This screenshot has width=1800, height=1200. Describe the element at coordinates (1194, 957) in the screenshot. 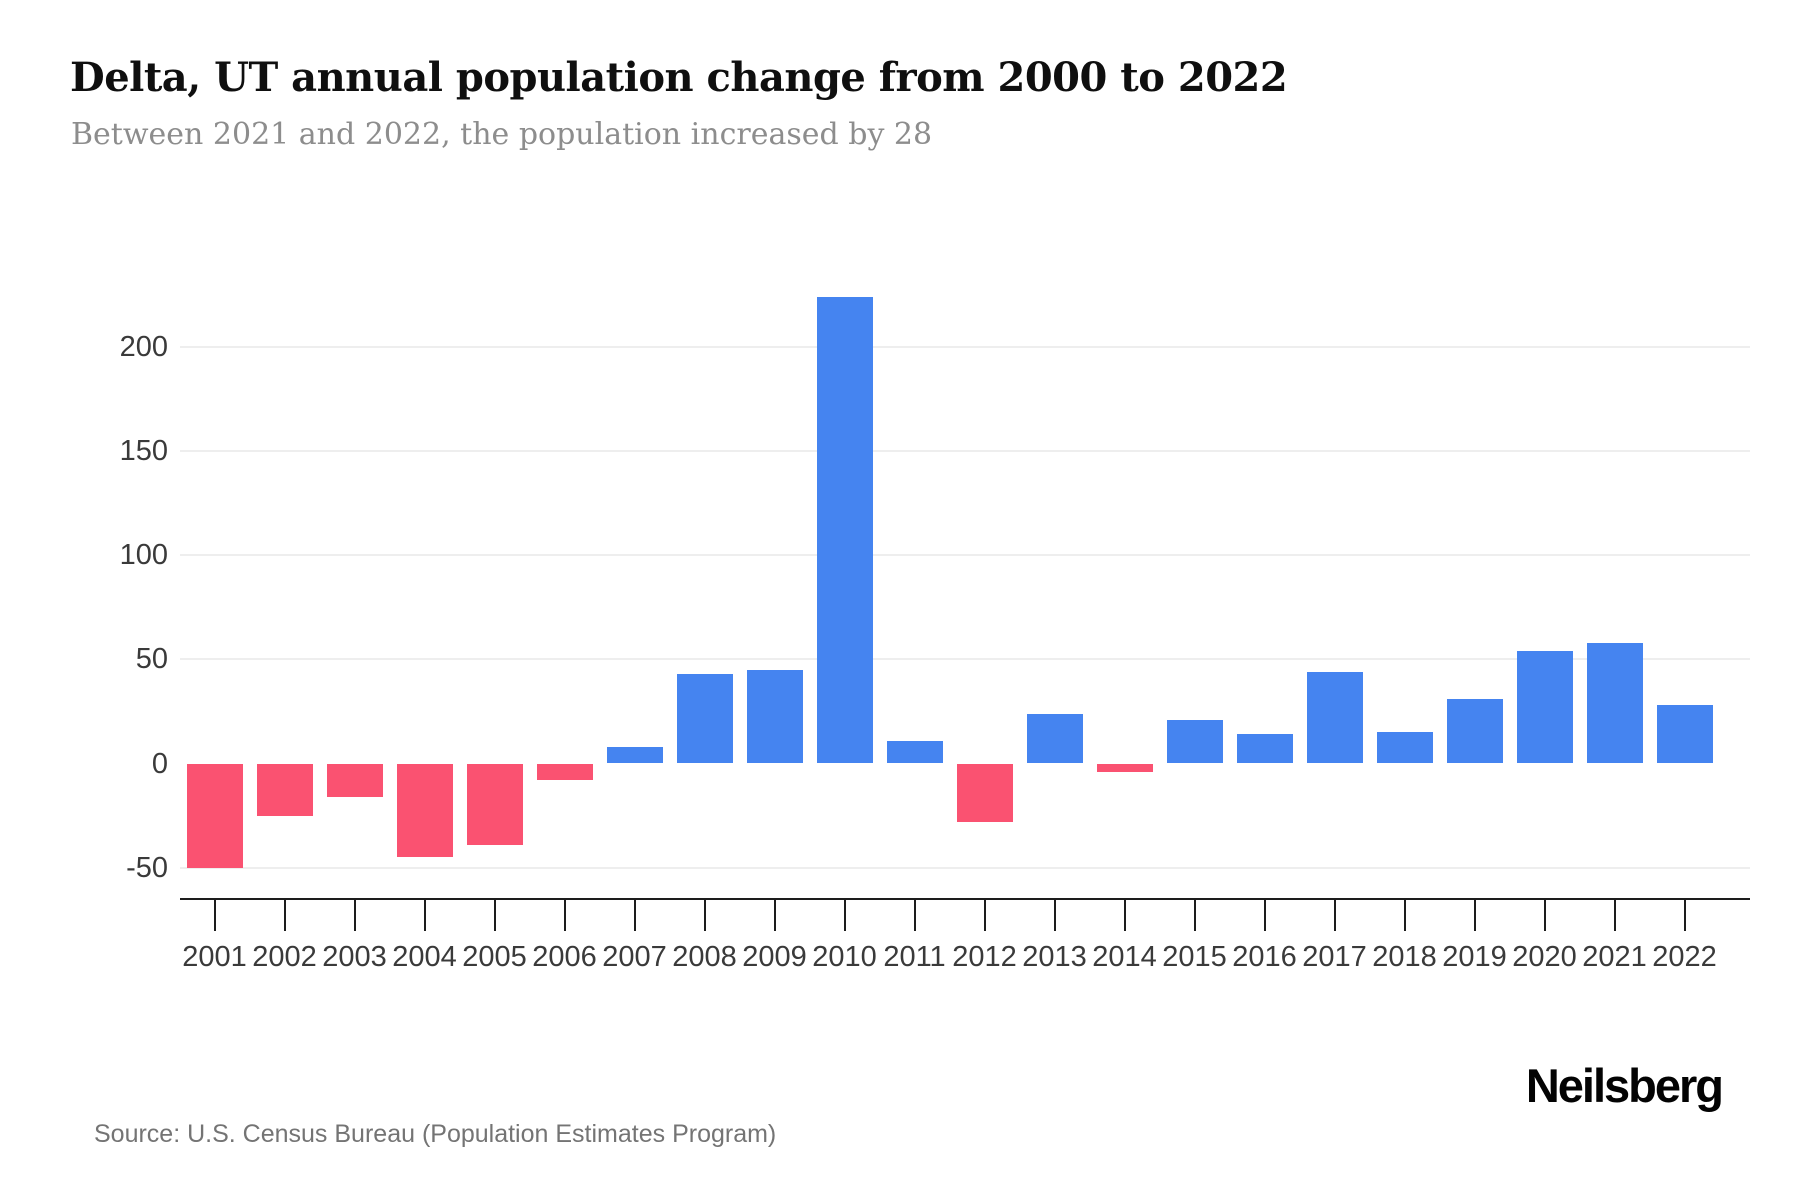

I see `x-axis-label-2015: 2015` at that location.